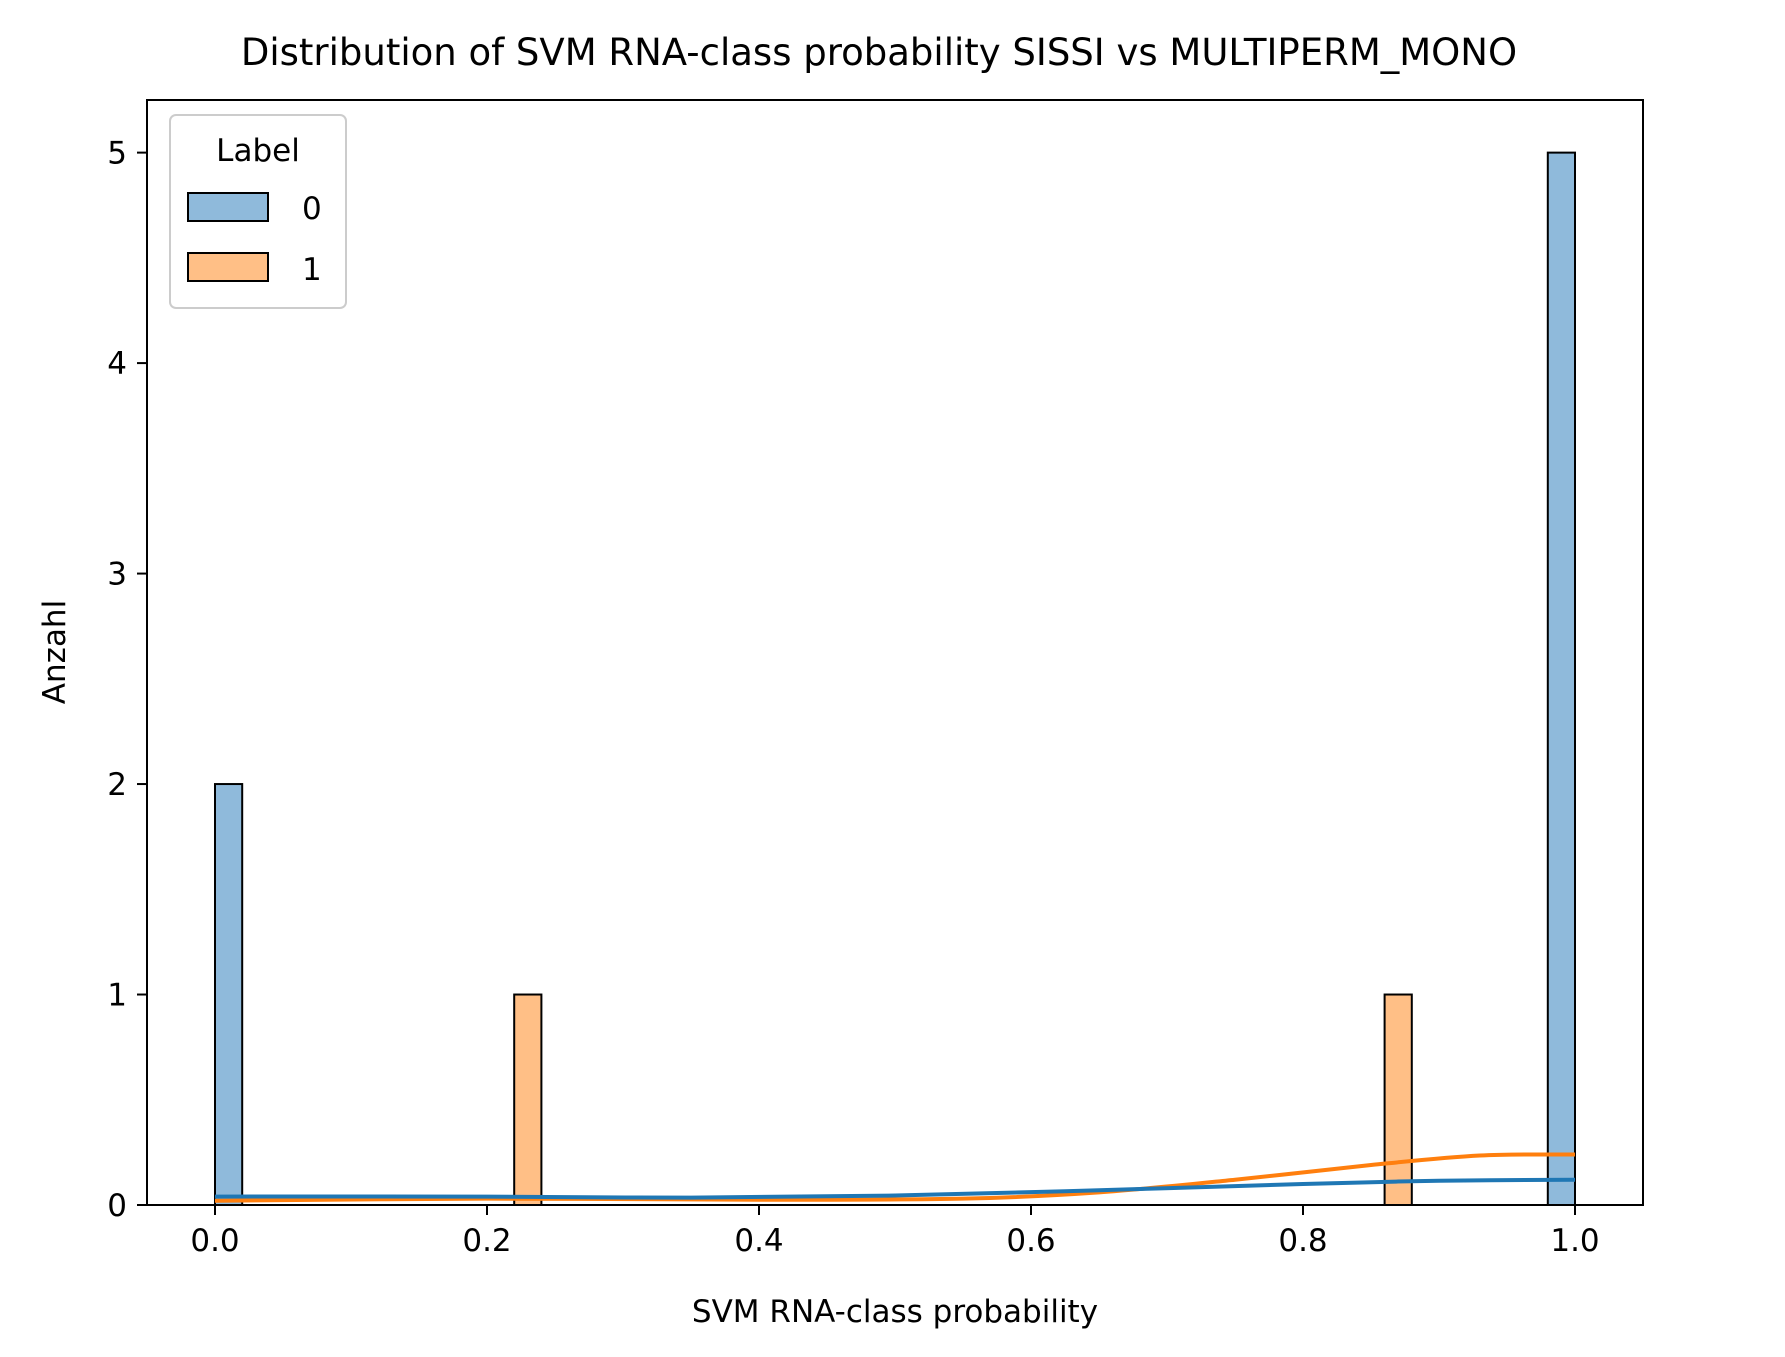 The width and height of the screenshot is (1785, 1357). Describe the element at coordinates (55, 652) in the screenshot. I see `y-axis-label: Anzahl` at that location.